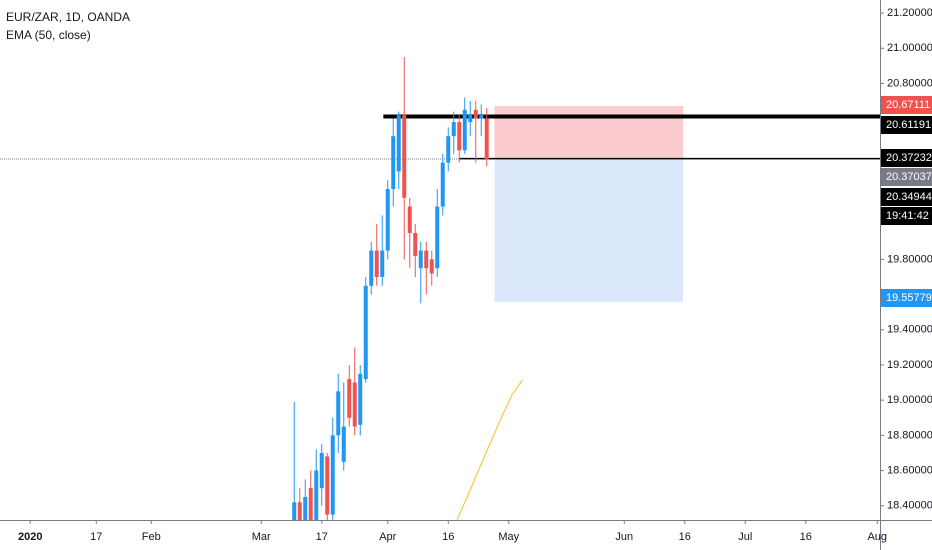 Image resolution: width=932 pixels, height=550 pixels. I want to click on price-label: 20.37037, so click(909, 177).